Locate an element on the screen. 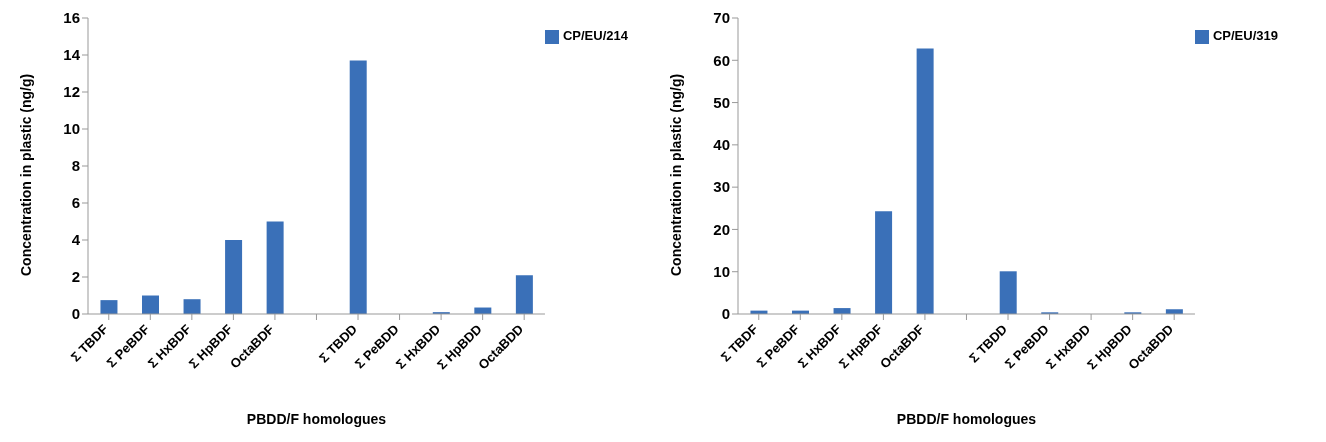 This screenshot has height=442, width=1326. y-tick-label: 14 is located at coordinates (72, 55).